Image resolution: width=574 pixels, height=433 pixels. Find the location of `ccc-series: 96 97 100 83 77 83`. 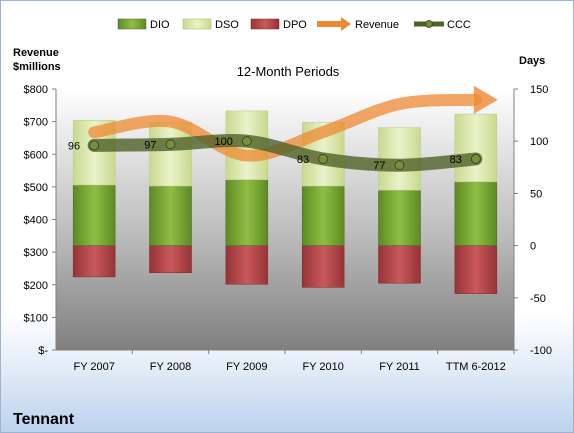

ccc-series: 96 97 100 83 77 83 is located at coordinates (275, 153).